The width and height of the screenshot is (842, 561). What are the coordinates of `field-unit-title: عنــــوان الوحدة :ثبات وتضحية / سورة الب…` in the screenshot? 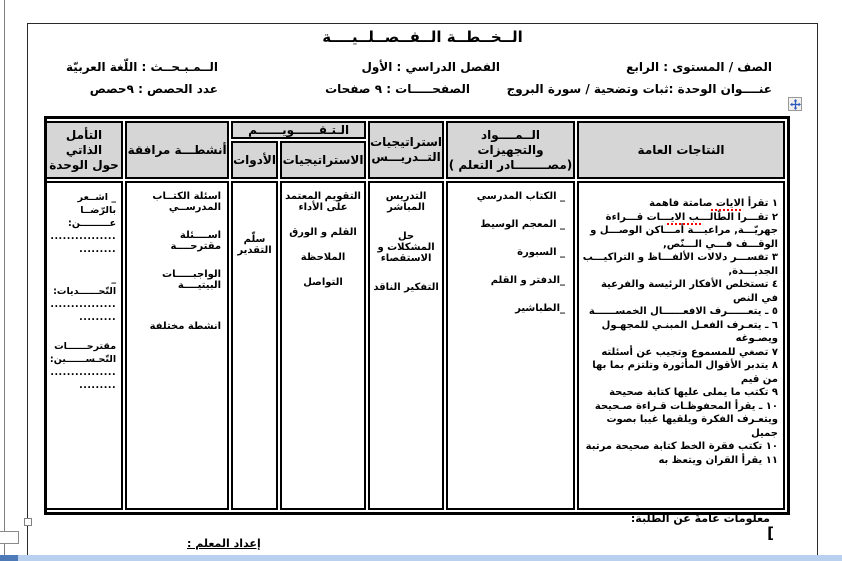 It's located at (639, 89).